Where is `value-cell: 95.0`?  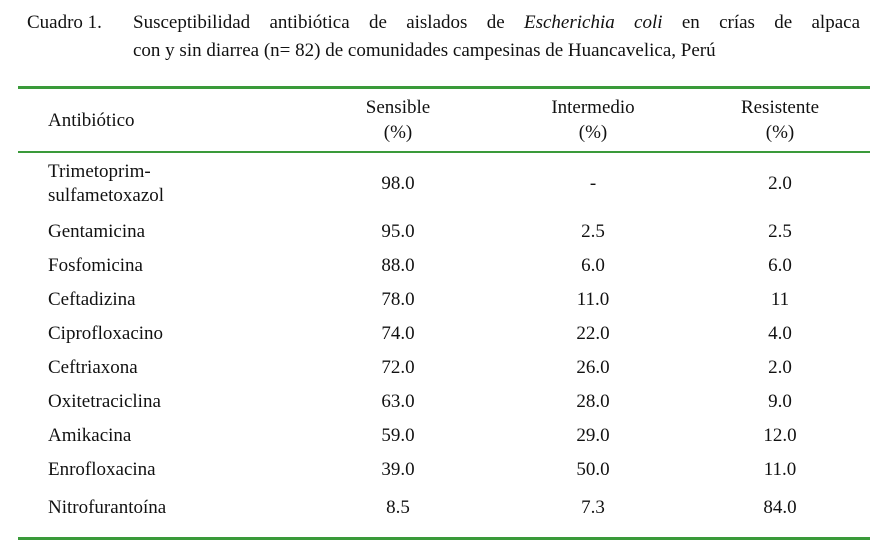 value-cell: 95.0 is located at coordinates (398, 231).